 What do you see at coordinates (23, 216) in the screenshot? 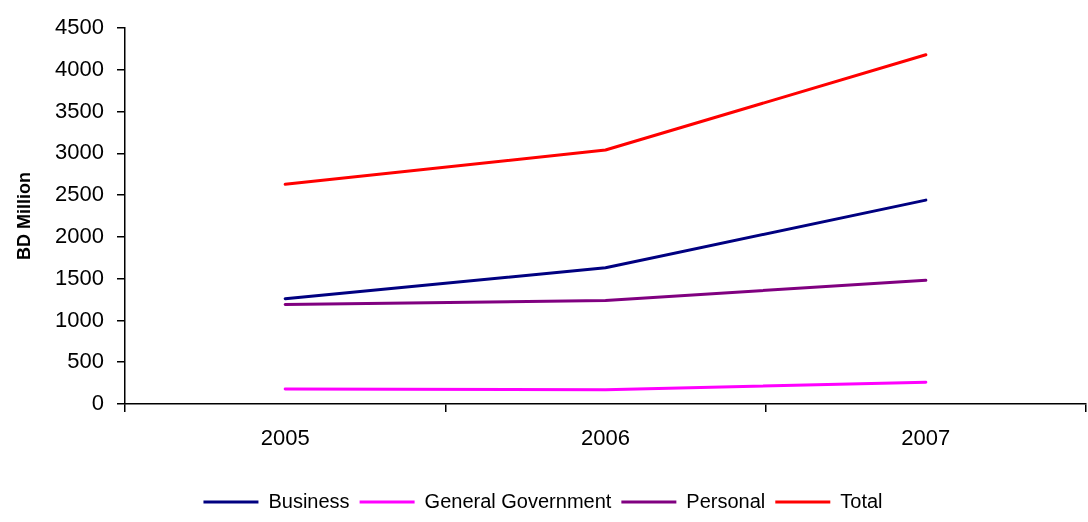
I see `y-axis-title: BD Million` at bounding box center [23, 216].